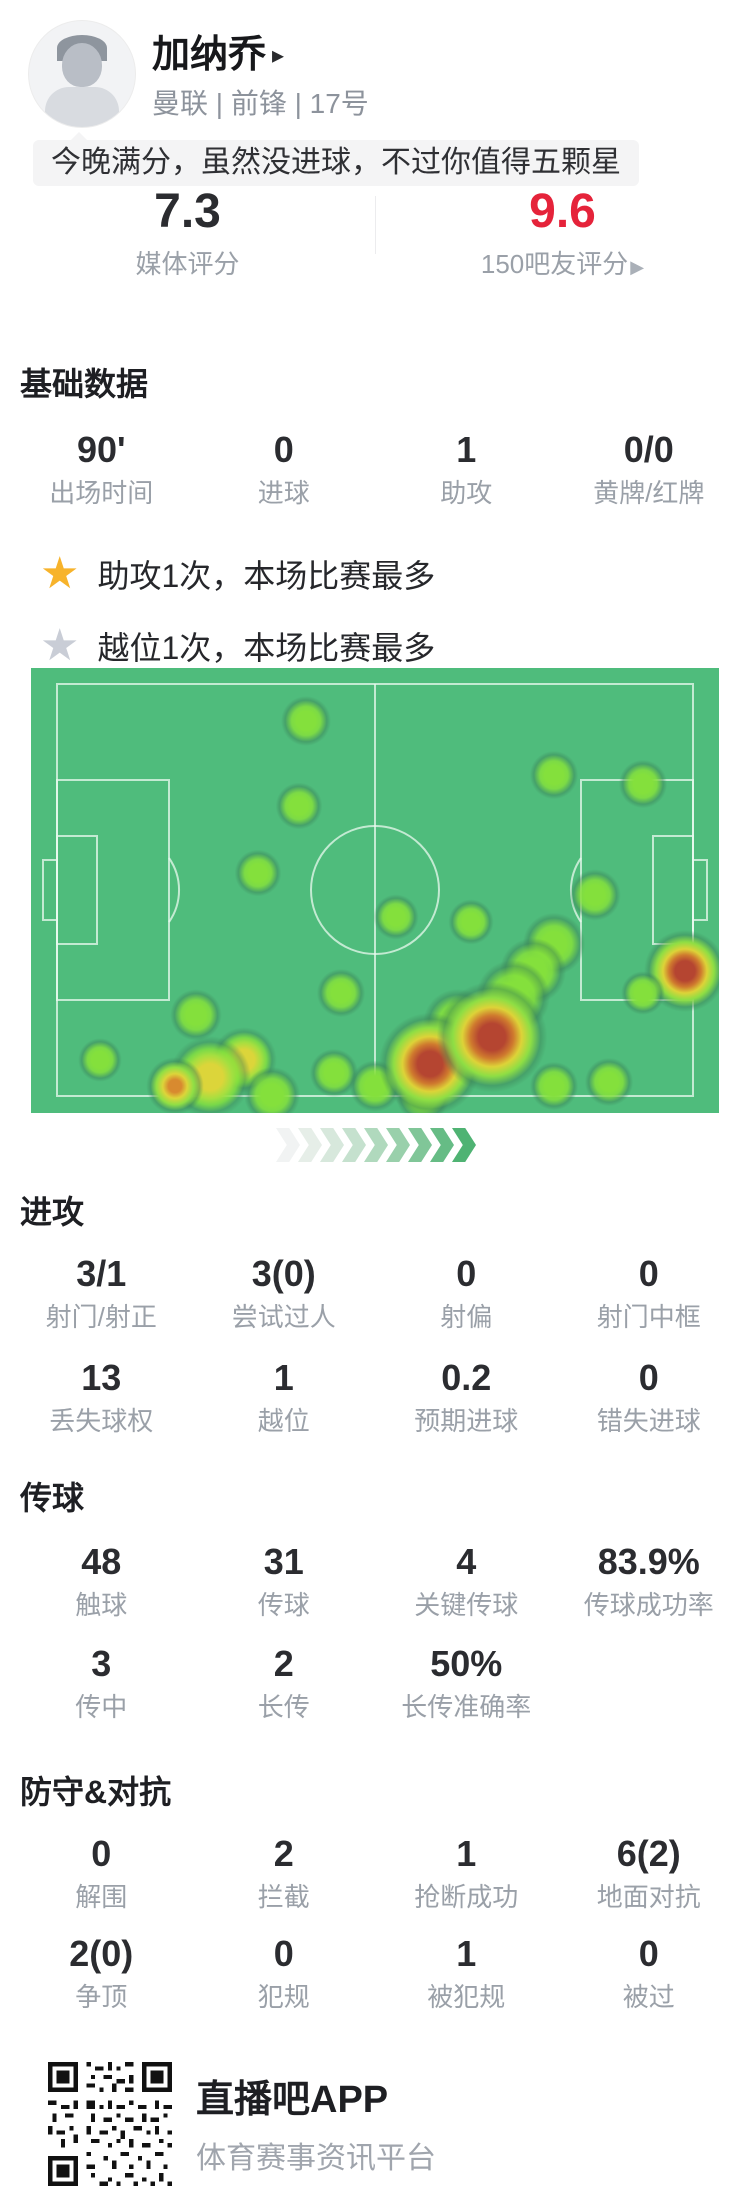  Describe the element at coordinates (82, 107) in the screenshot. I see `avatar-shoulders` at that location.